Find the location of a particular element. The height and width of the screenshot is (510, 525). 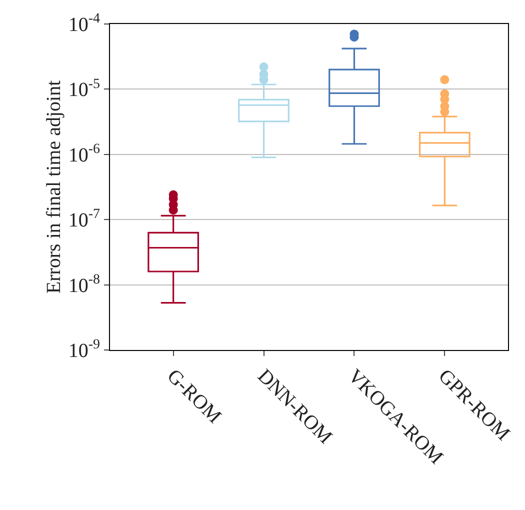

y-tick-label: 10$^{-6}$ is located at coordinates (84, 154).